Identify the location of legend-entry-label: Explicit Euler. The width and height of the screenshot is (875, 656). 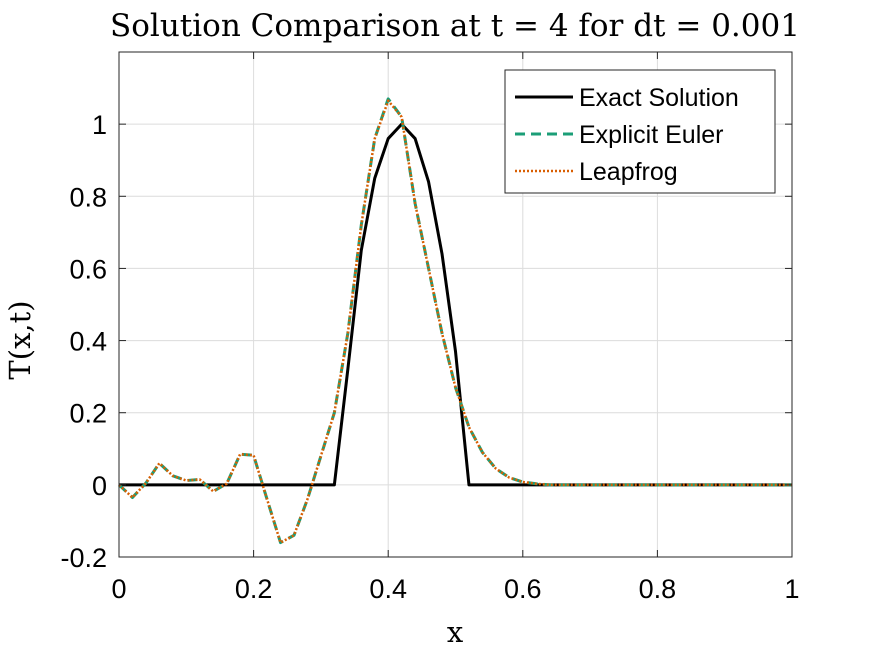
(651, 135).